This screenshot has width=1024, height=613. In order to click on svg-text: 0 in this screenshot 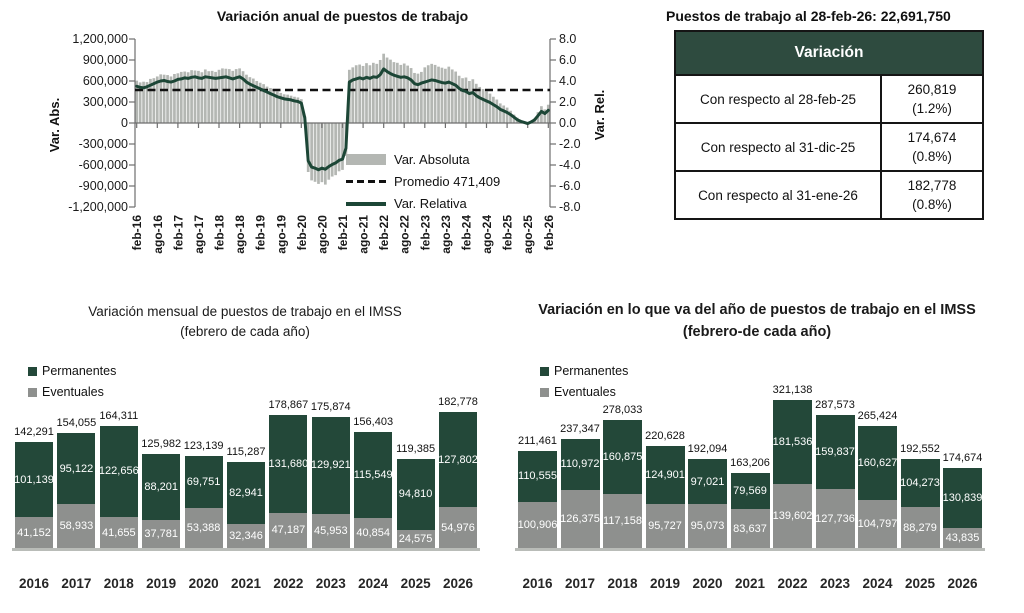, I will do `click(124, 123)`.